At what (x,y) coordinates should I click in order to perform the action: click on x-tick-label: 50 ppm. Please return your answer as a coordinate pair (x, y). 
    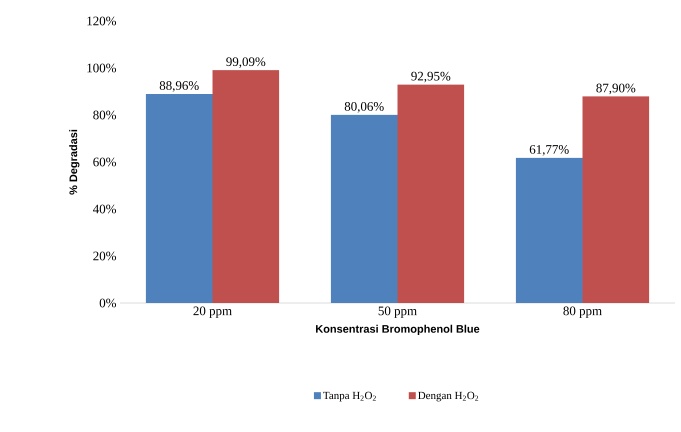
    Looking at the image, I should click on (397, 312).